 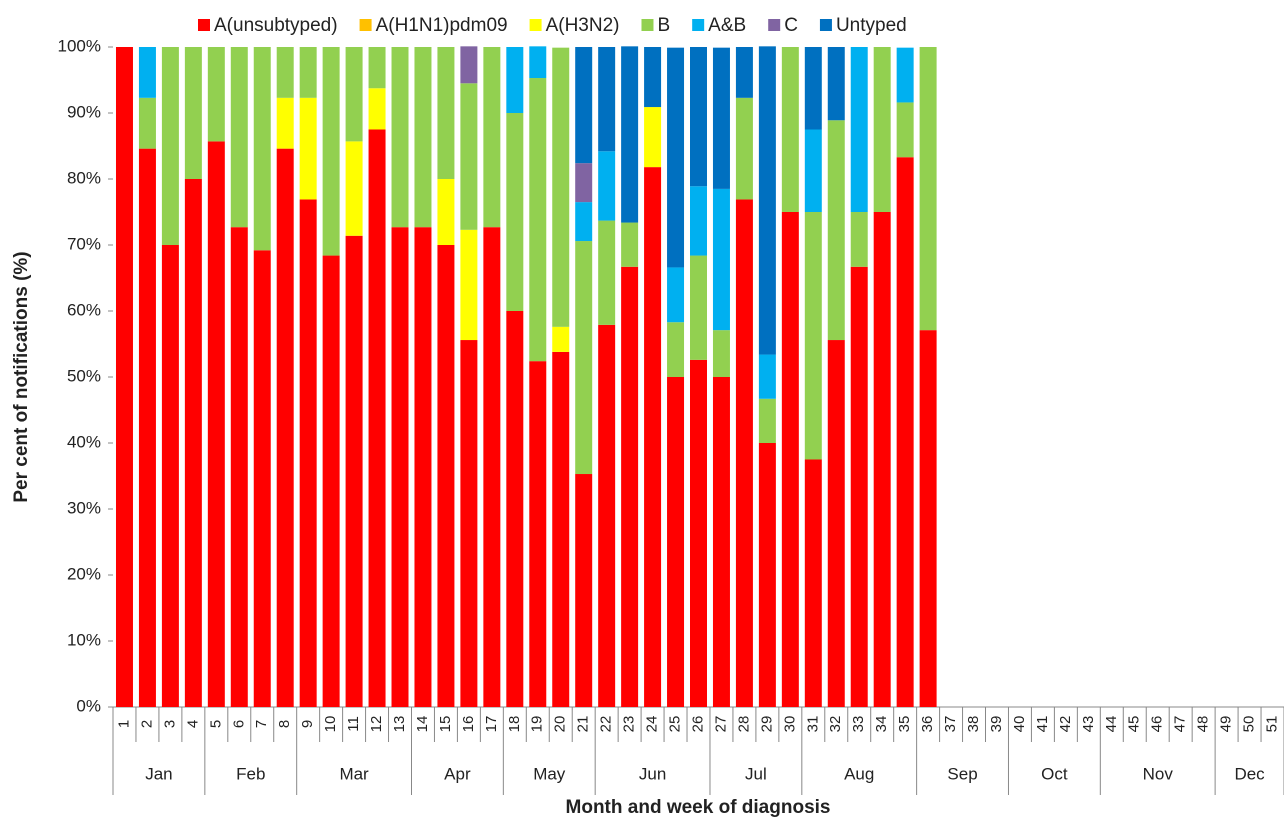 What do you see at coordinates (1249, 724) in the screenshot?
I see `x-tick-label: 50` at bounding box center [1249, 724].